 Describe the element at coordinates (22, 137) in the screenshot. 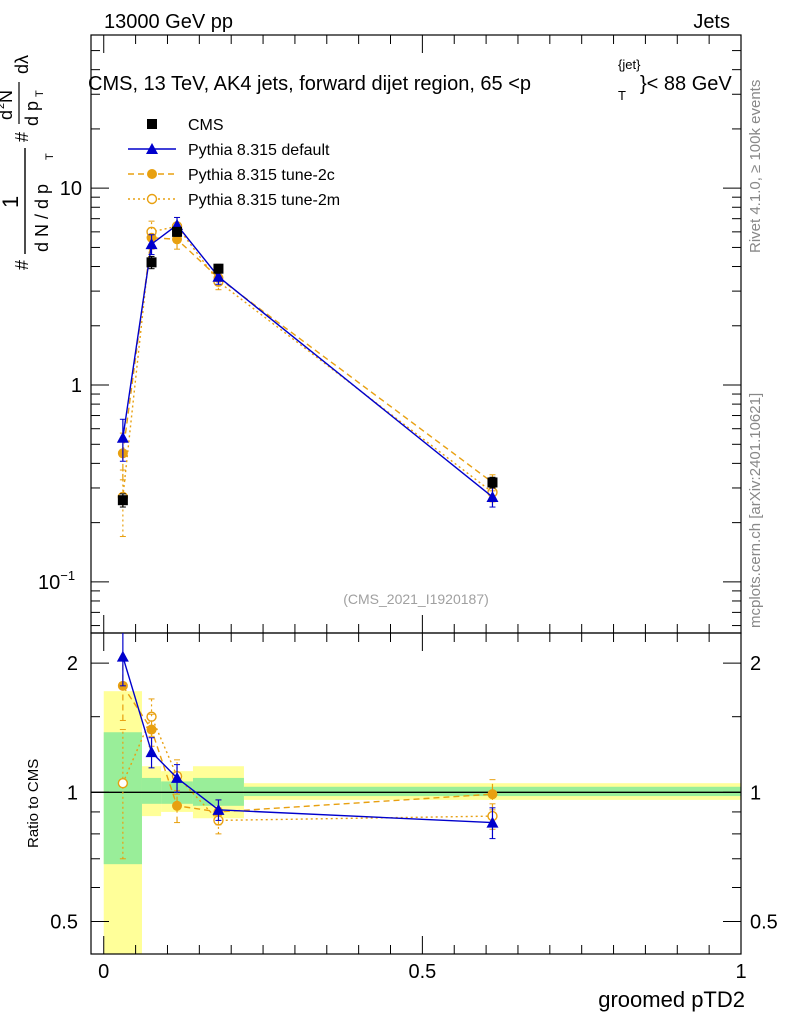

I see `y-label-hash-2: #` at that location.